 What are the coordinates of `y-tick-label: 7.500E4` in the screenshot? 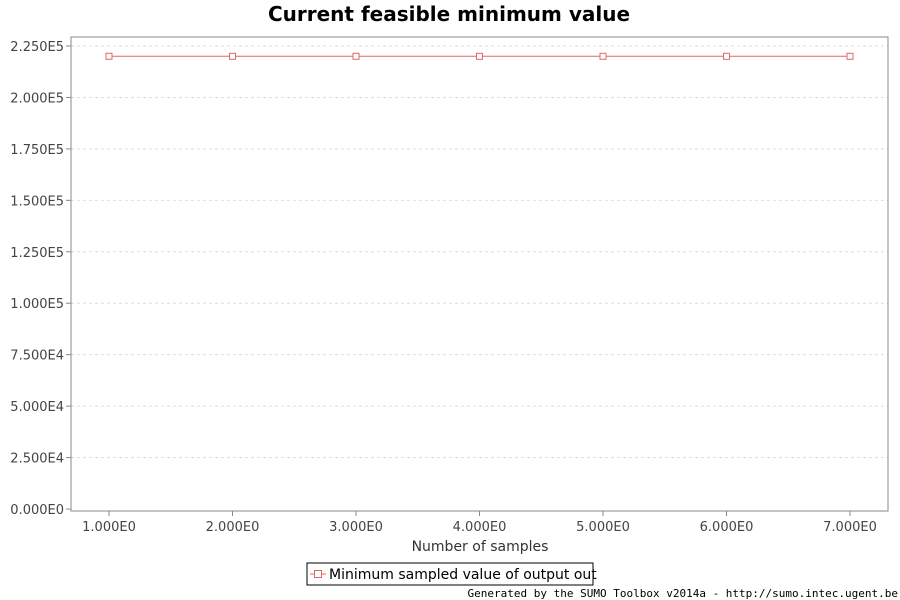 It's located at (37, 356).